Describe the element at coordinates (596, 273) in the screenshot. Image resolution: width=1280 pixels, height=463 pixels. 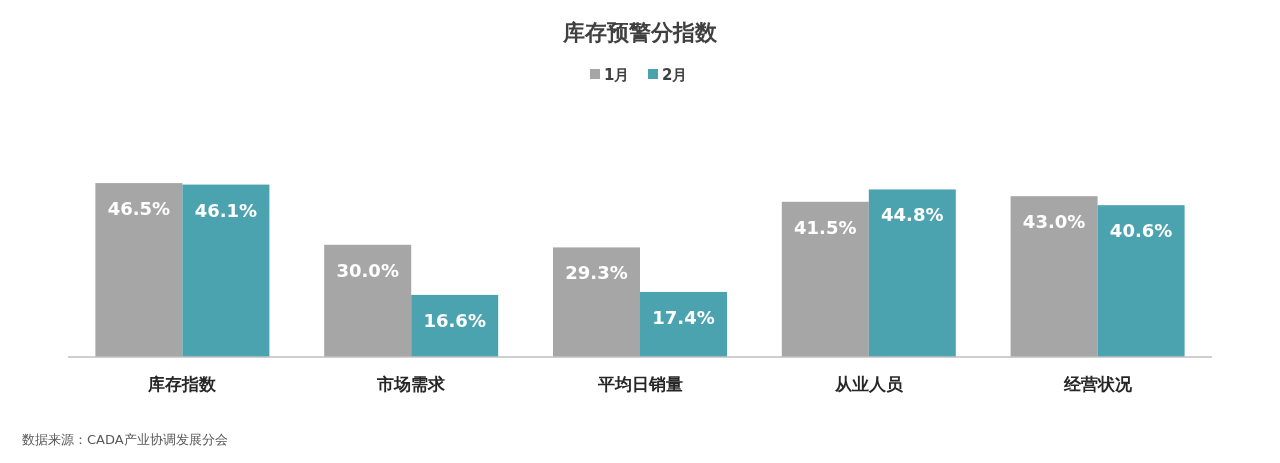
I see `data-label: 29.3%` at that location.